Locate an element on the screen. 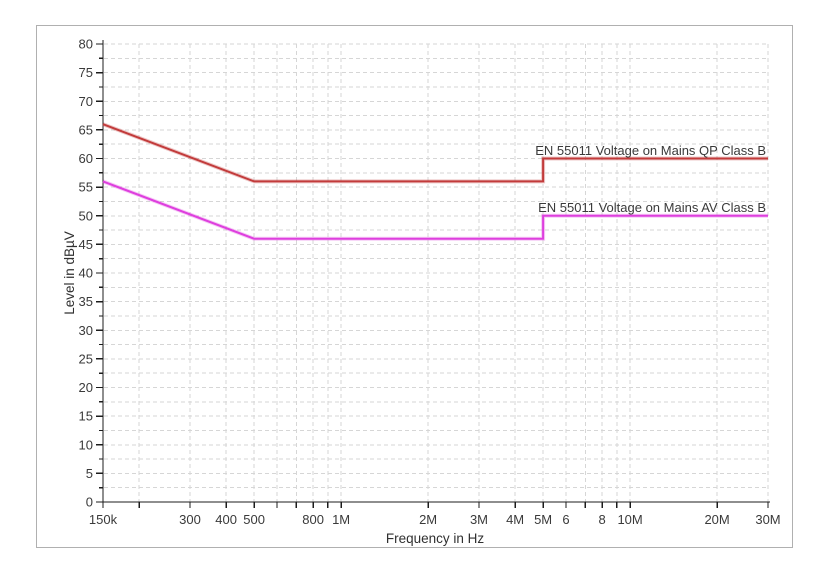 The image size is (831, 579). y-tick-label: 15 is located at coordinates (86, 416).